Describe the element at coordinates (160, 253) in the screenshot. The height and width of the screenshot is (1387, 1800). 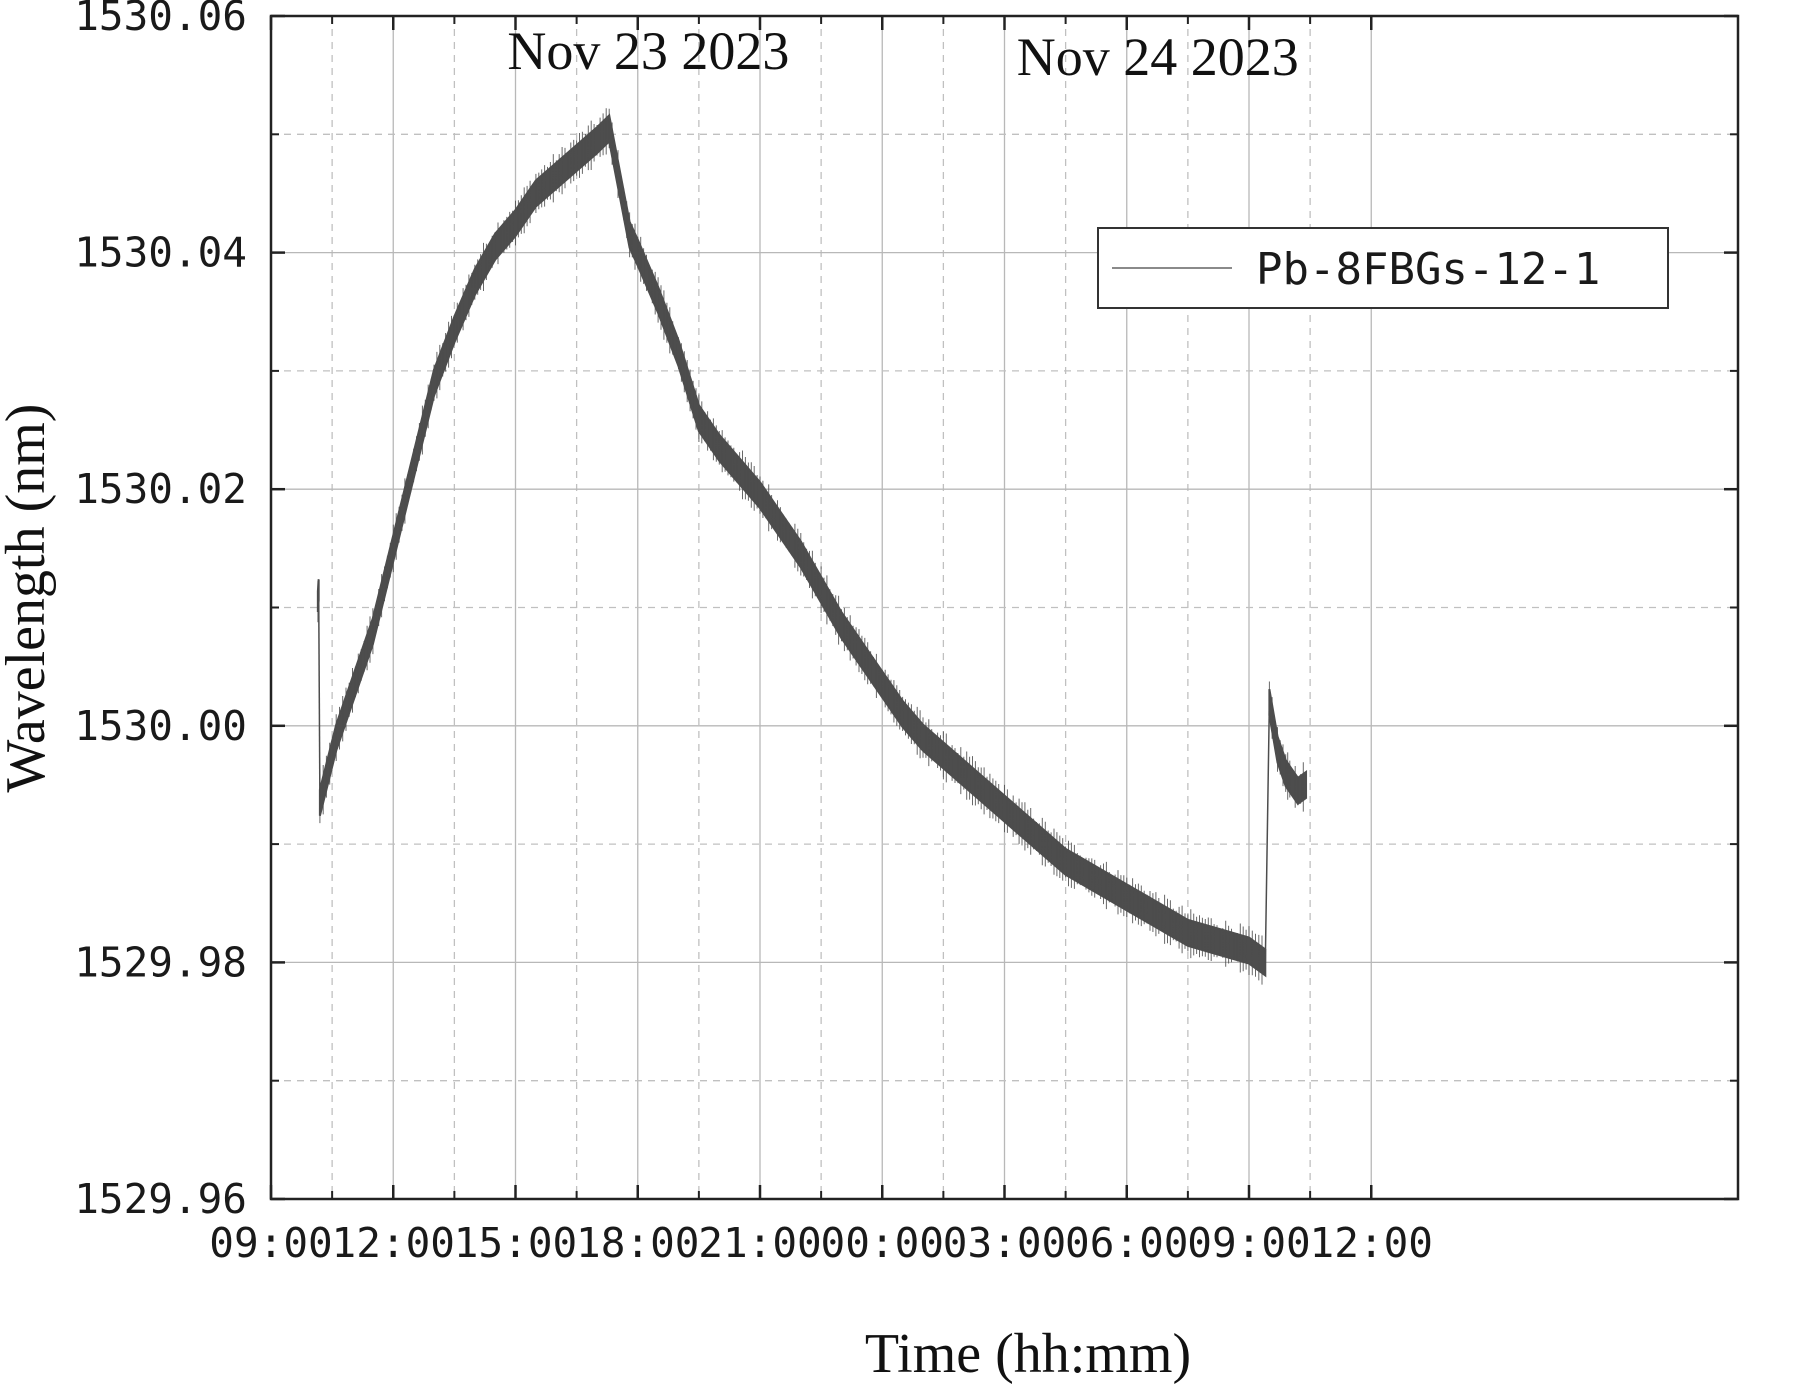
I see `y-tick-label: 1530.04` at that location.